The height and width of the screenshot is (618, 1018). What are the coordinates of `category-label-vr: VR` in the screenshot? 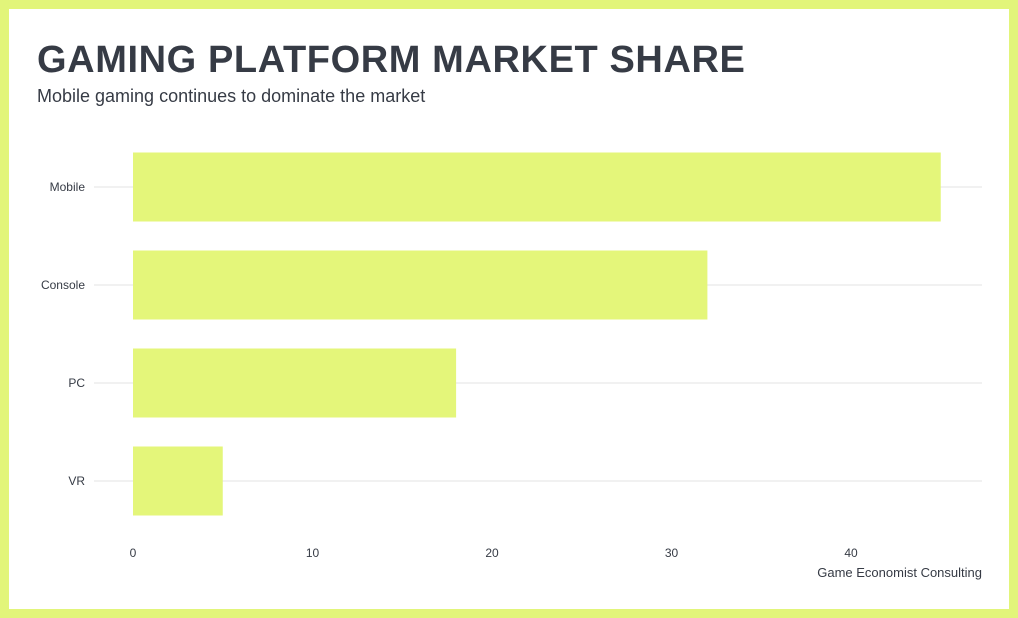 It's located at (76, 481).